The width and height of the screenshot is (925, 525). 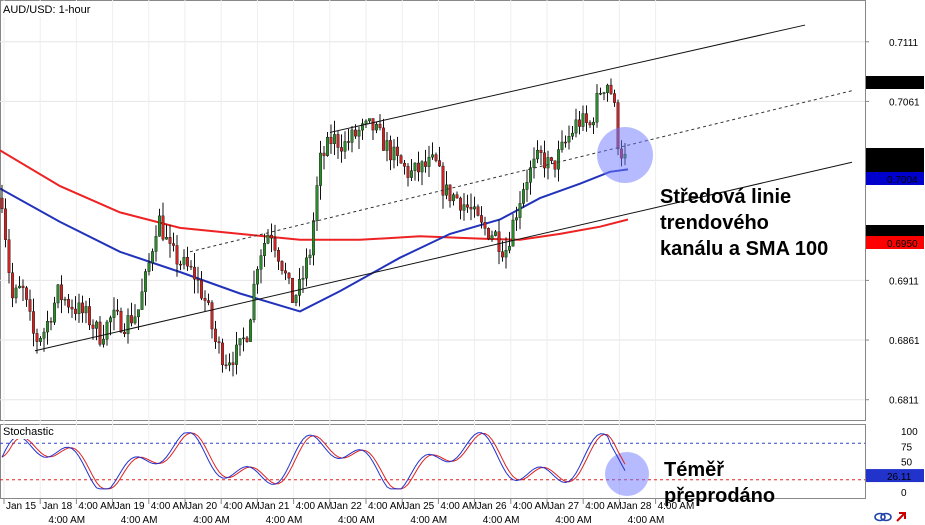 What do you see at coordinates (567, 78) in the screenshot?
I see `channel-upper-line` at bounding box center [567, 78].